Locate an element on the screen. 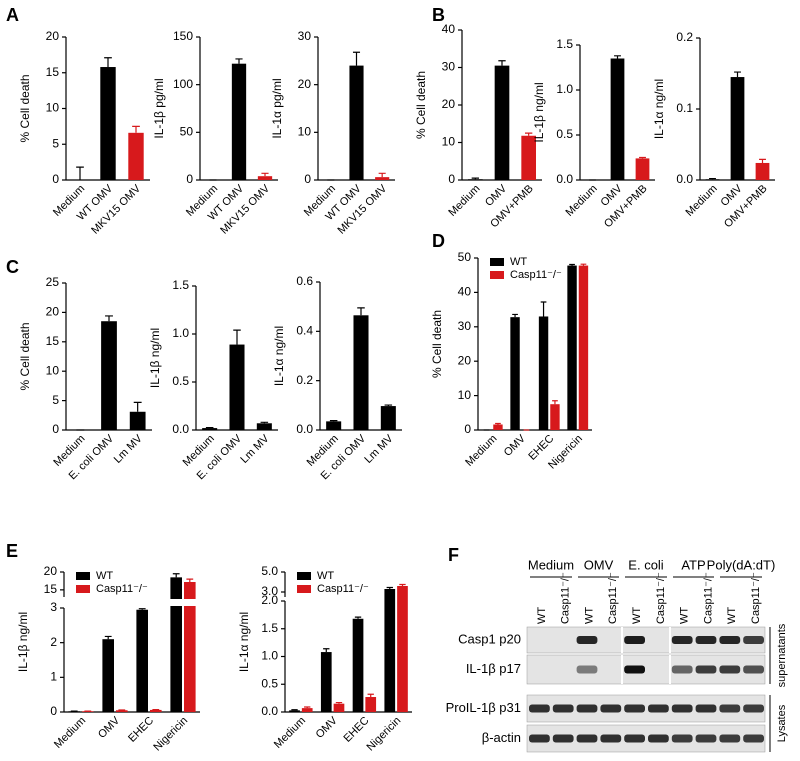  blot-group-label: Medium is located at coordinates (551, 564).